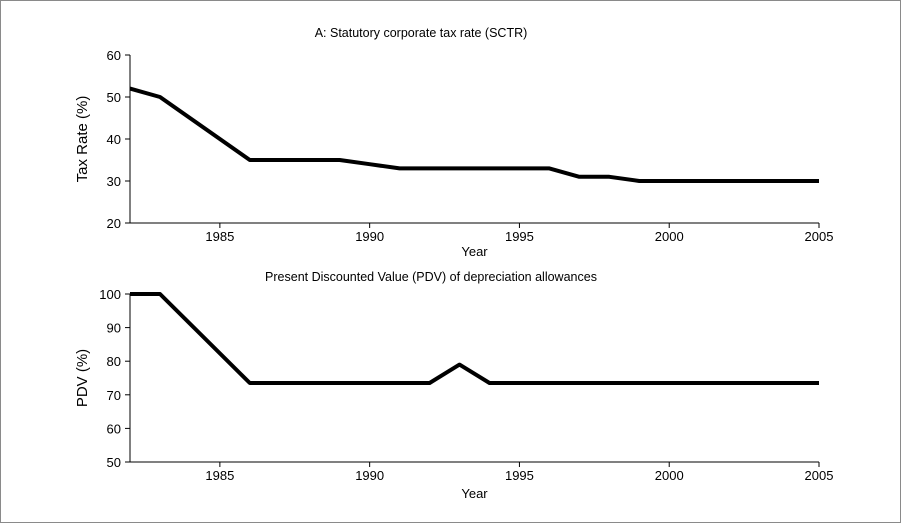  Describe the element at coordinates (369, 475) in the screenshot. I see `x-tick-label-bottom: 1990` at that location.